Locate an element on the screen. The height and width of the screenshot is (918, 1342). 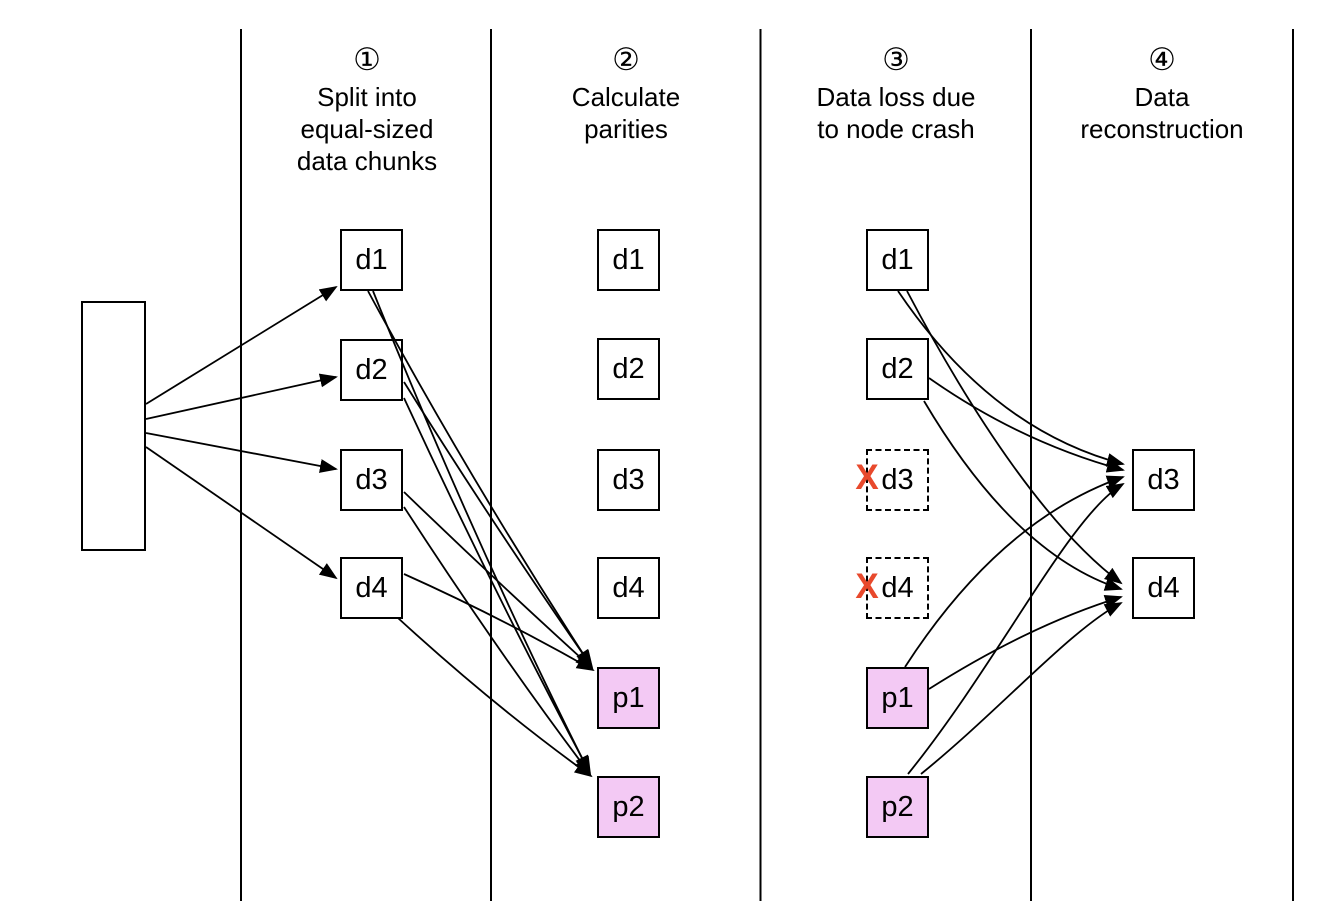
edge-d1-p2 is located at coordinates (481, 532).